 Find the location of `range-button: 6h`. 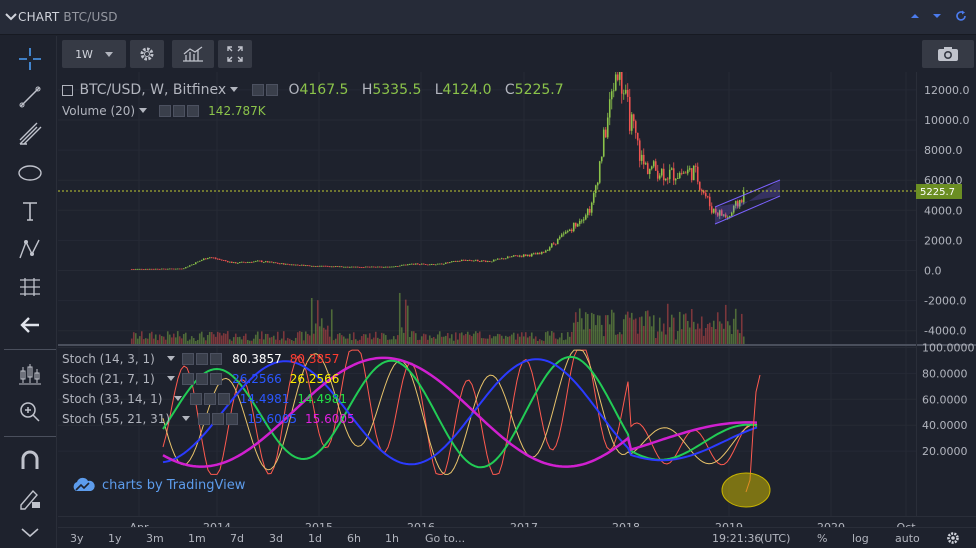

range-button: 6h is located at coordinates (354, 538).